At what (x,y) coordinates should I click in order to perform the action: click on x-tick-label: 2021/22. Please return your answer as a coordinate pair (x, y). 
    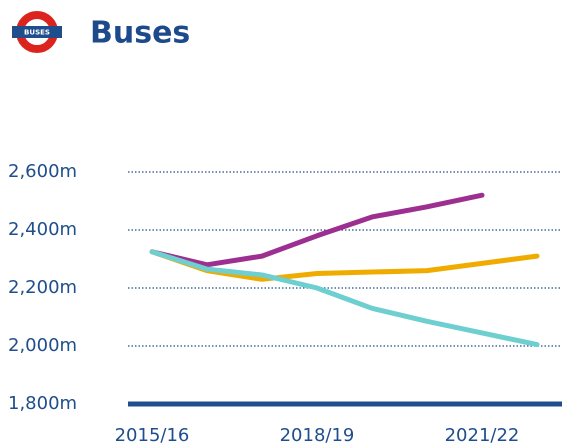
    Looking at the image, I should click on (482, 435).